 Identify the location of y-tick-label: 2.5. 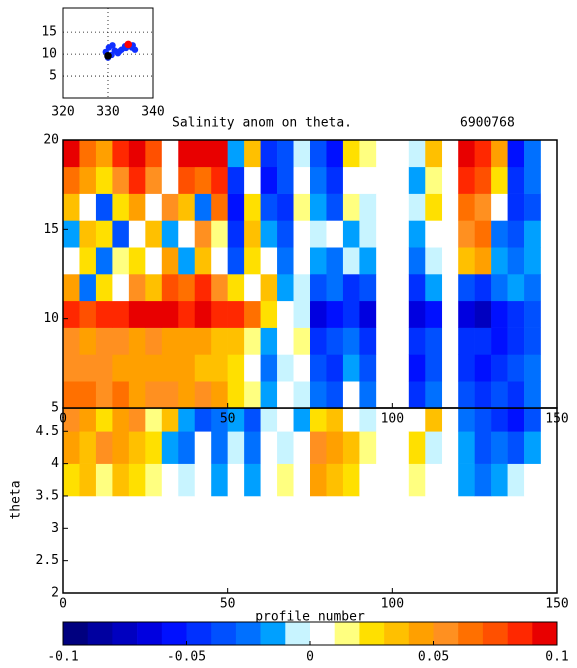
(47, 560).